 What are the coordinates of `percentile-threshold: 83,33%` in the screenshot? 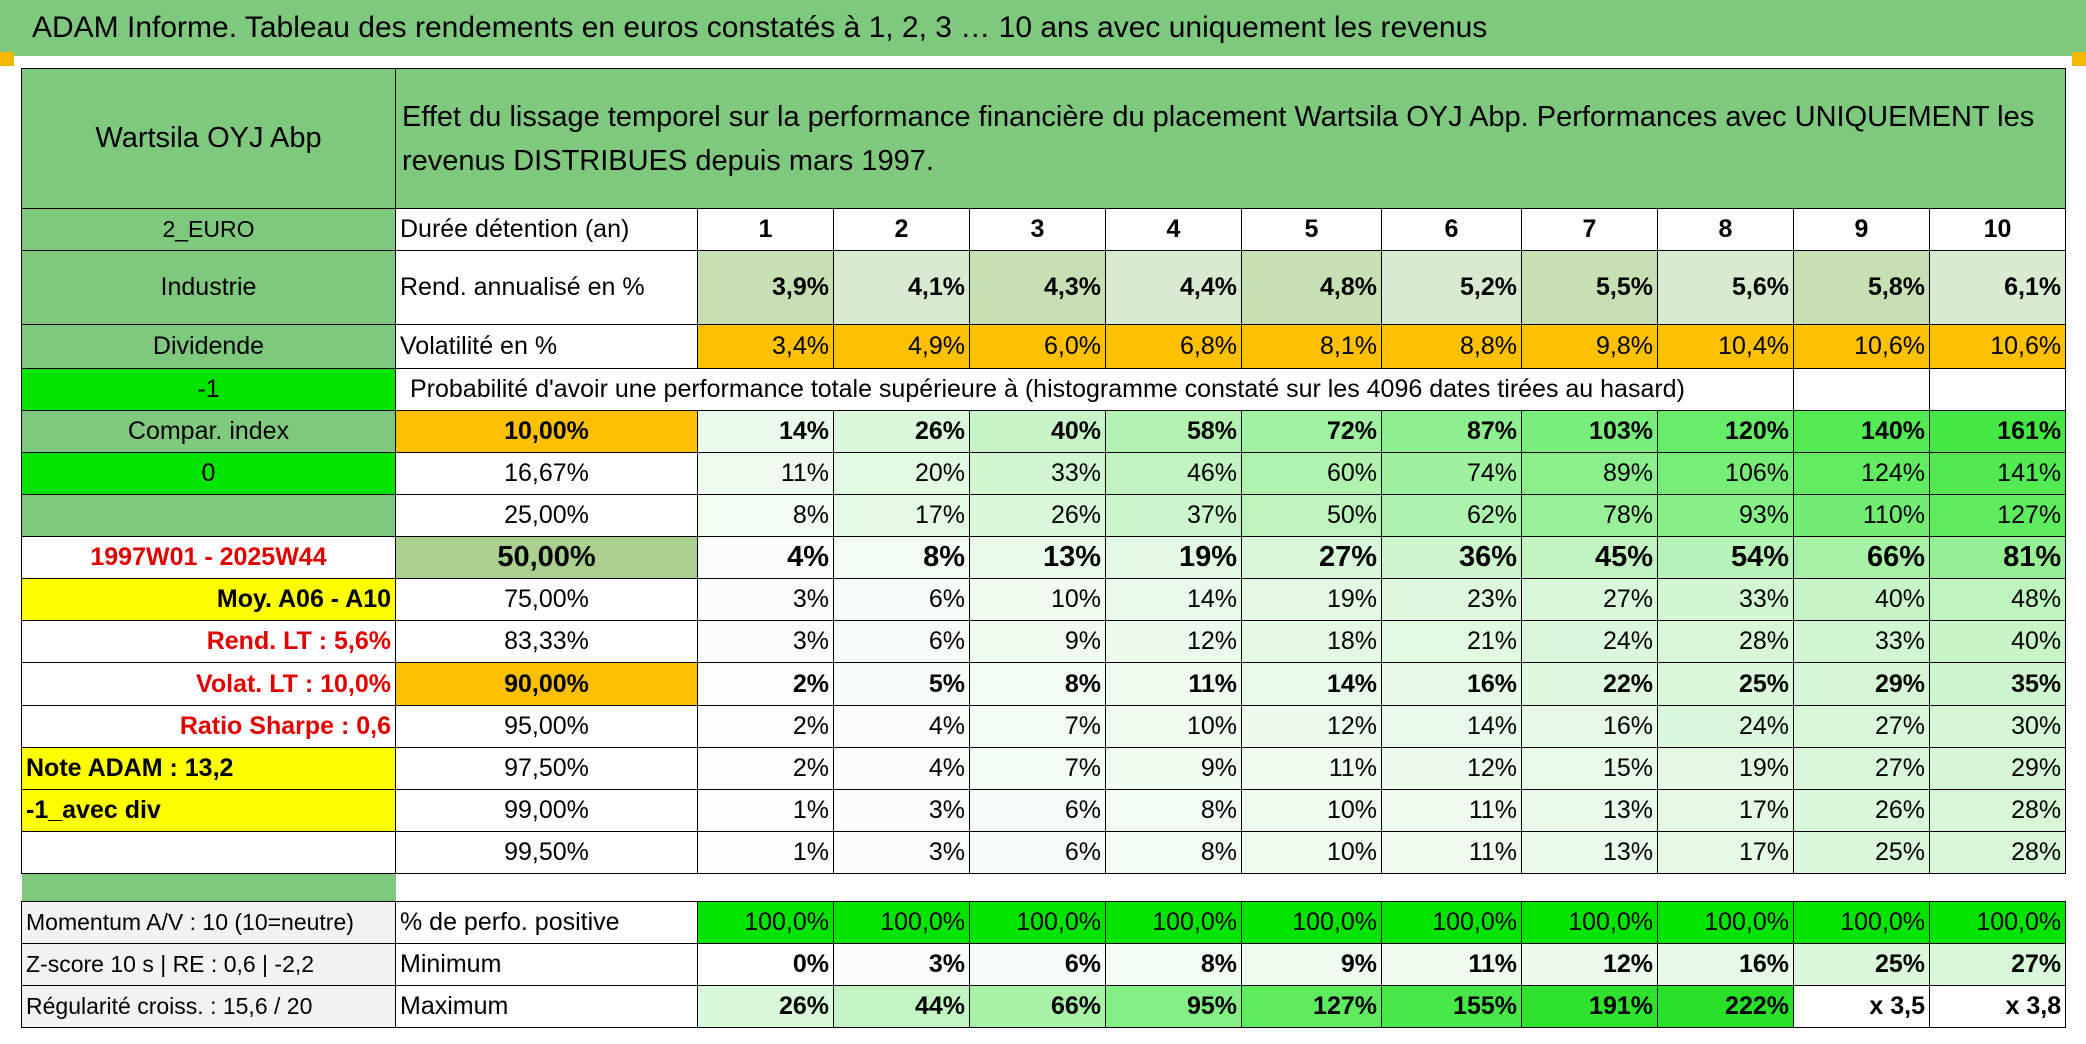 It's located at (546, 642).